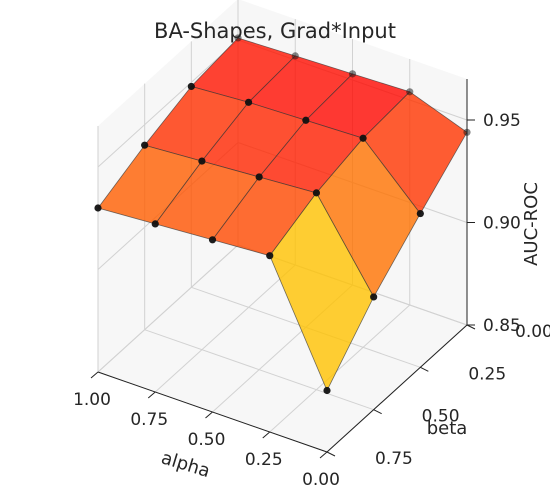  Describe the element at coordinates (321, 480) in the screenshot. I see `x-tick-label: 0.00` at that location.